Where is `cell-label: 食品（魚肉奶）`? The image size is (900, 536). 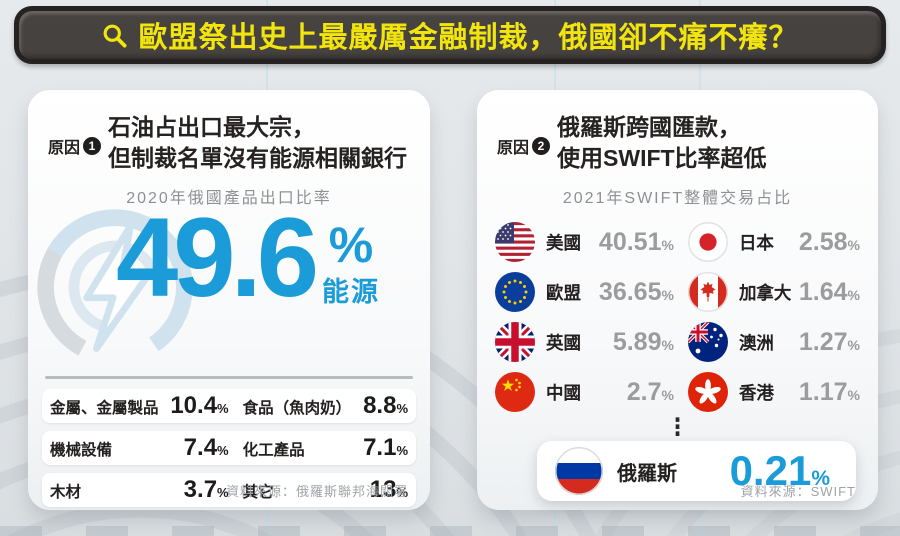
cell-label: 食品（魚肉奶） is located at coordinates (297, 409).